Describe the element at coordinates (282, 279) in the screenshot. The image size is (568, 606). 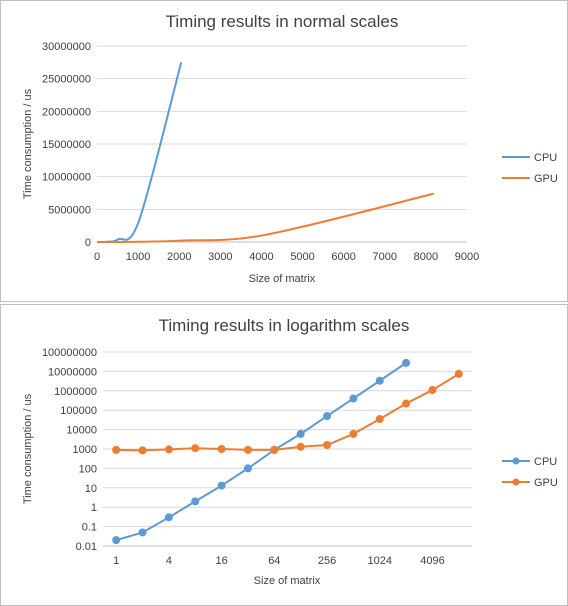
I see `x-axis-title-normal: Size of matrix` at that location.